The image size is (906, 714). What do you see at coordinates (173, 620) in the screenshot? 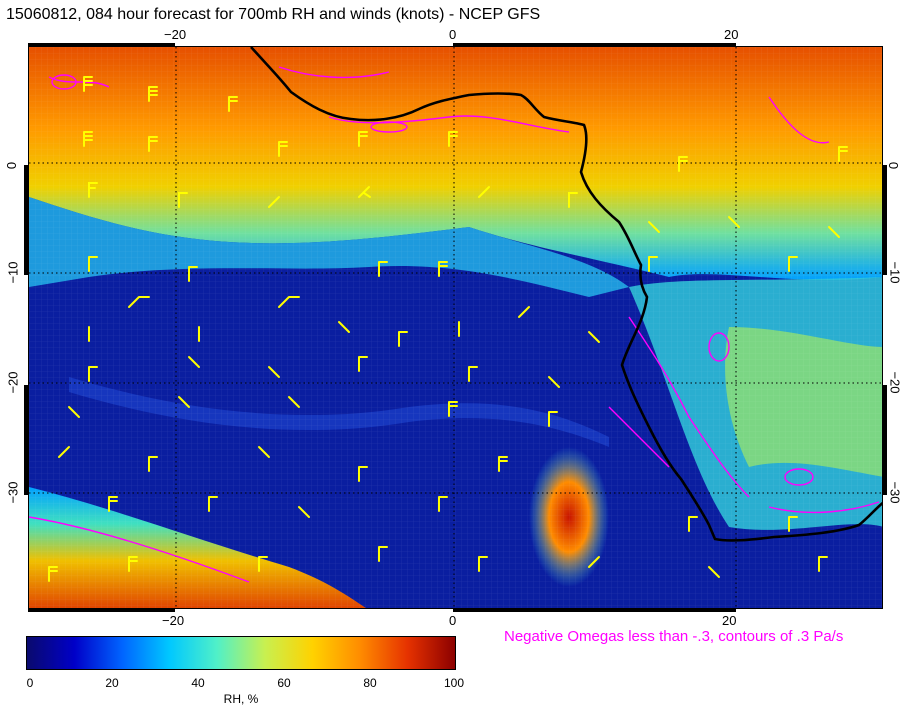
I see `lon-tick-label-bottom: −20` at bounding box center [173, 620].